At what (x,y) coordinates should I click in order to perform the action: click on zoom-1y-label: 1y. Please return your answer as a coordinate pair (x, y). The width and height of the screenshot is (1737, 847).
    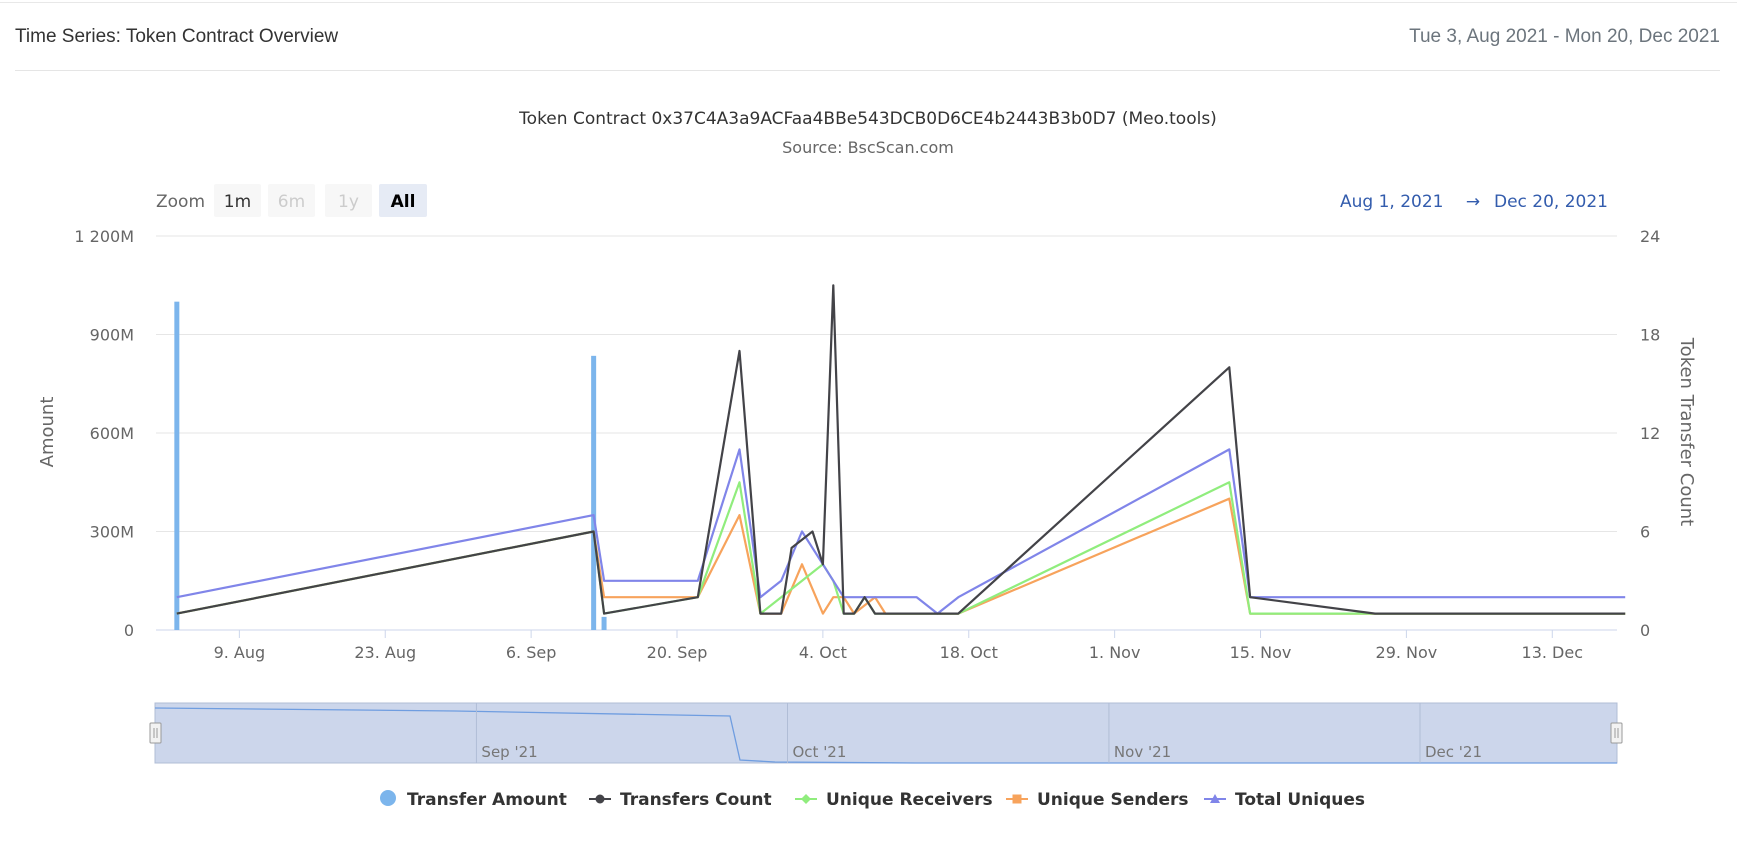
    Looking at the image, I should click on (348, 202).